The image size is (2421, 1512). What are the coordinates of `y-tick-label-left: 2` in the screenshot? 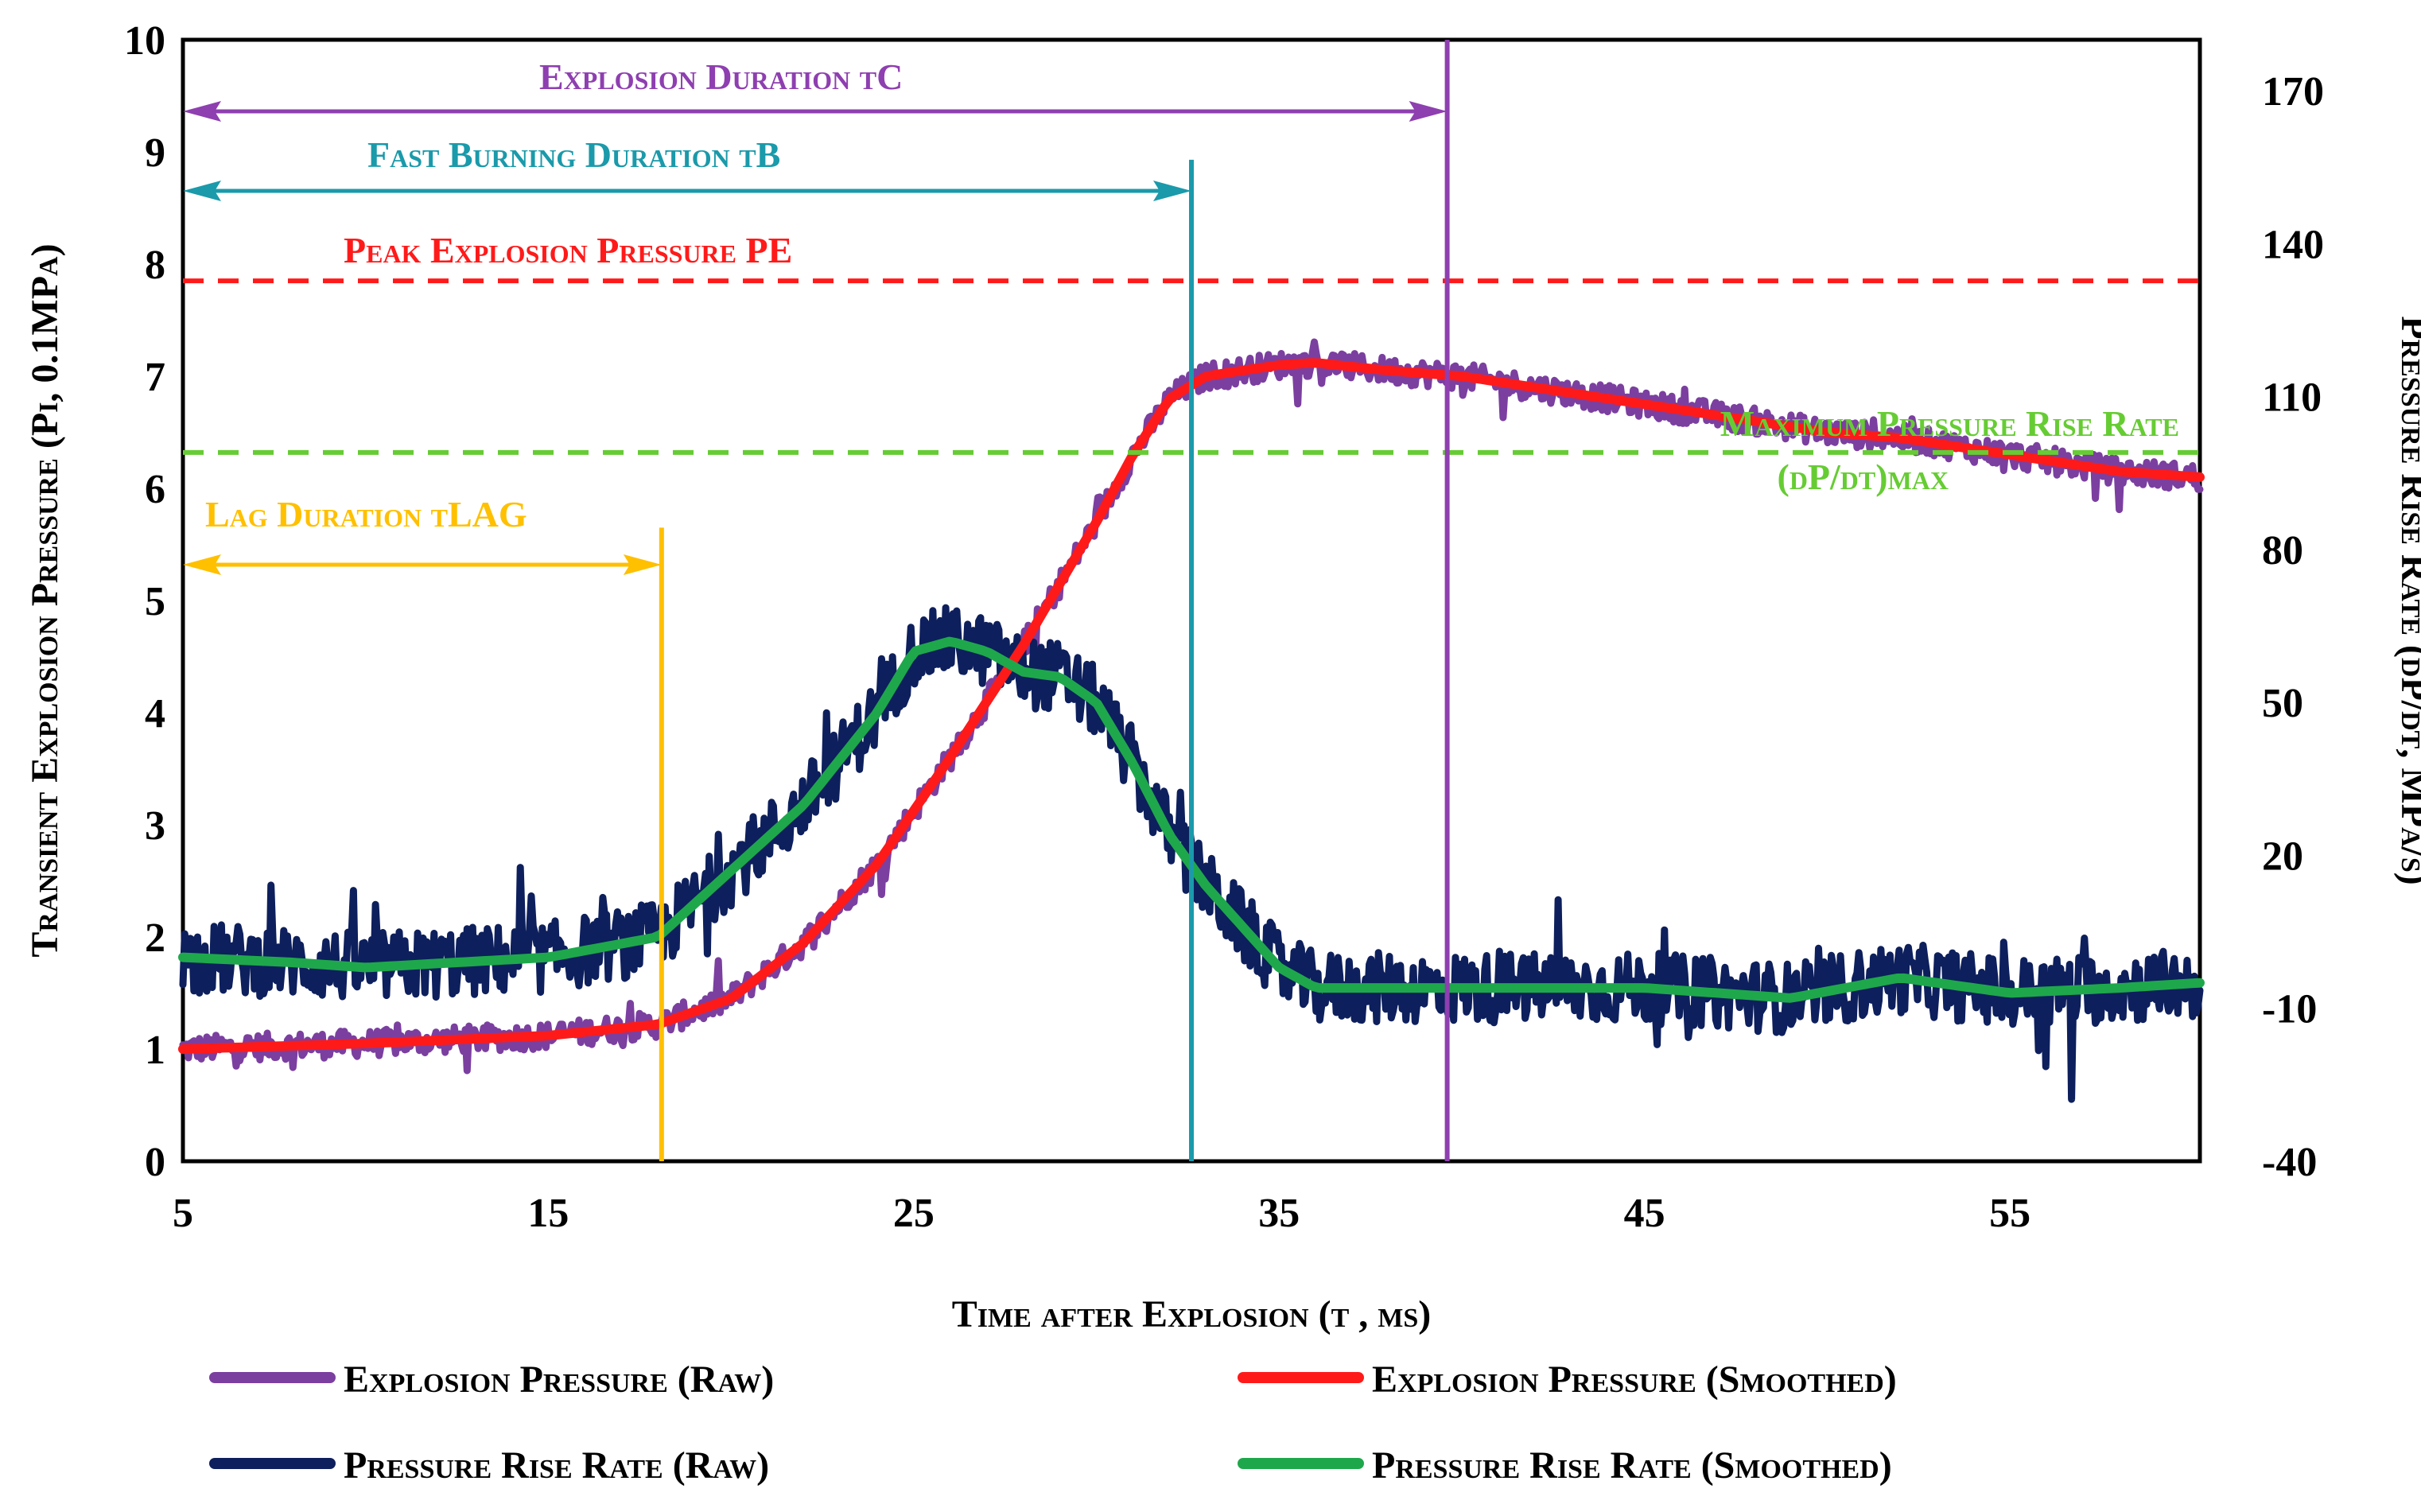 It's located at (155, 938).